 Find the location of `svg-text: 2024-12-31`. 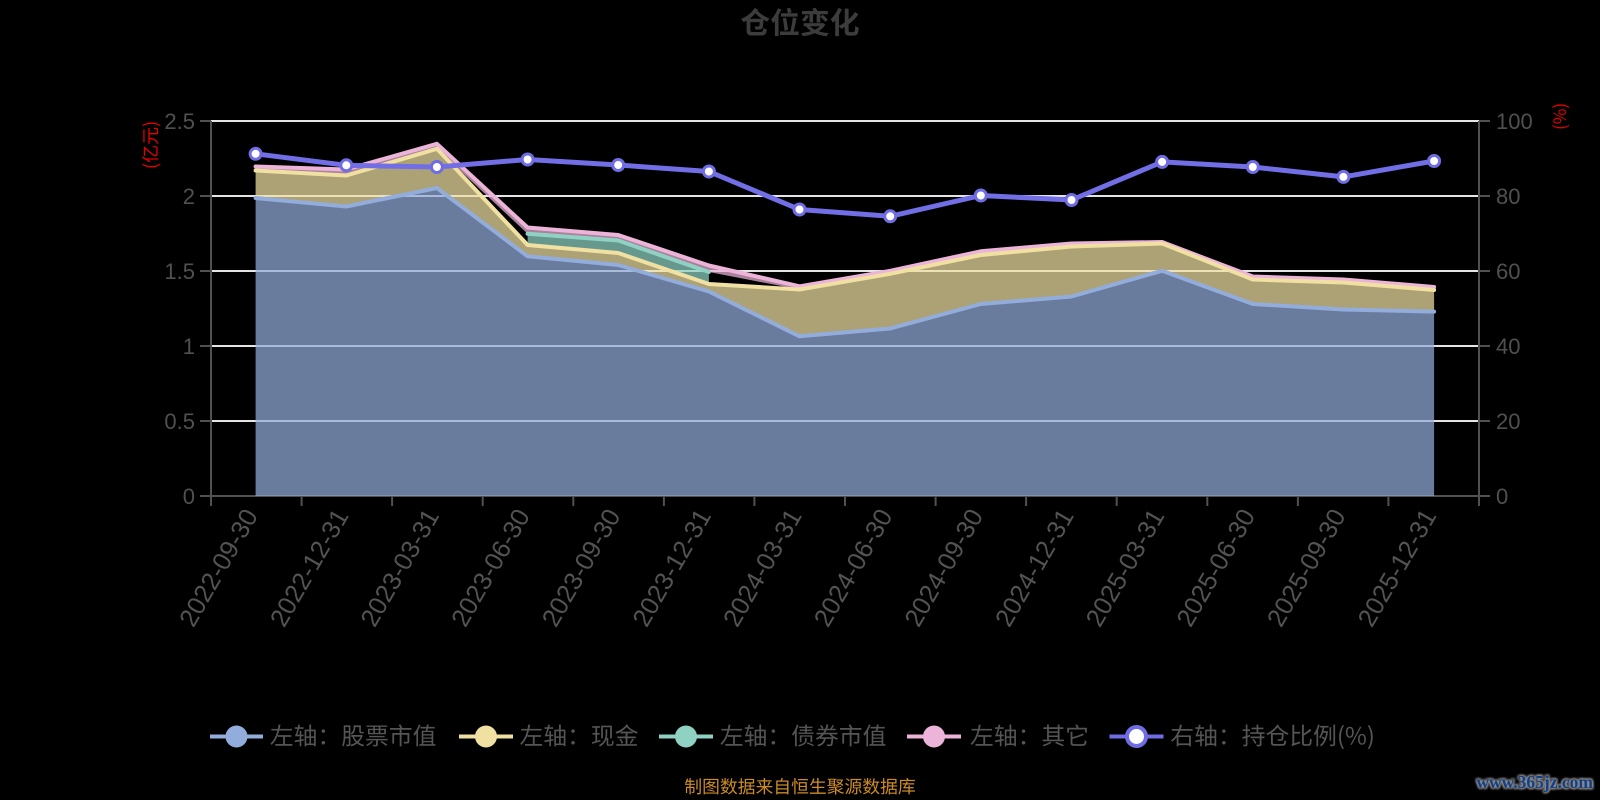

svg-text: 2024-12-31 is located at coordinates (1034, 568).